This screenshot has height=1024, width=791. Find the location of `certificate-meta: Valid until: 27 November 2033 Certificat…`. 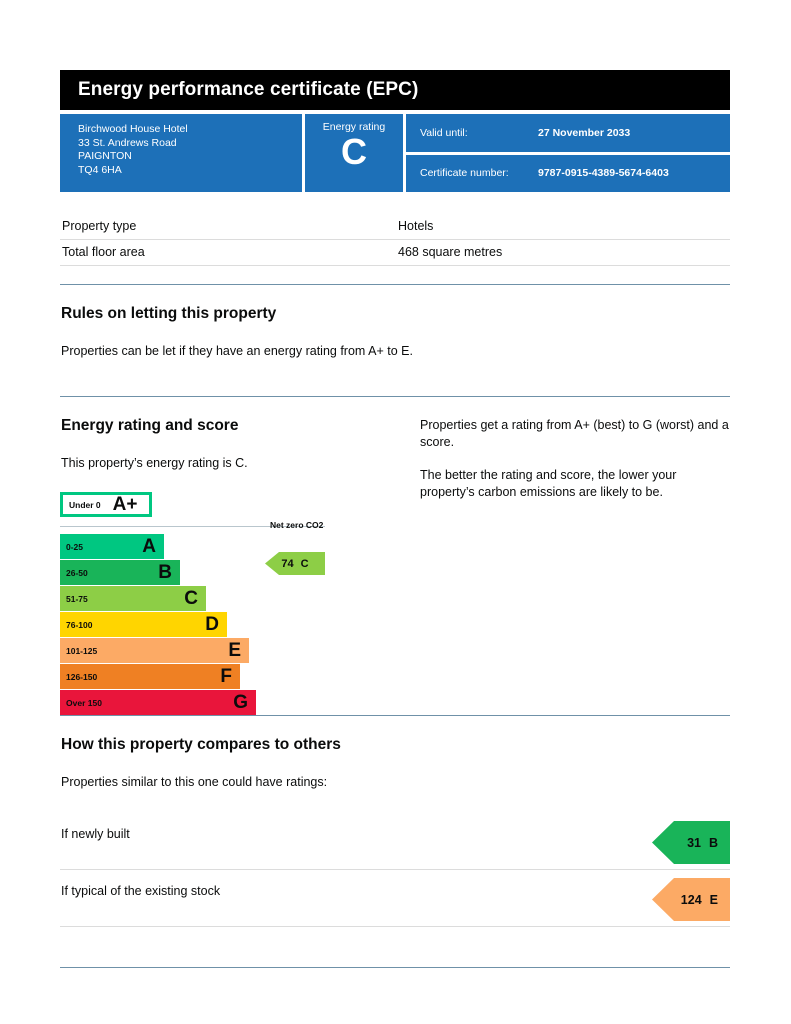

certificate-meta: Valid until: 27 November 2033 Certificat… is located at coordinates (568, 153).